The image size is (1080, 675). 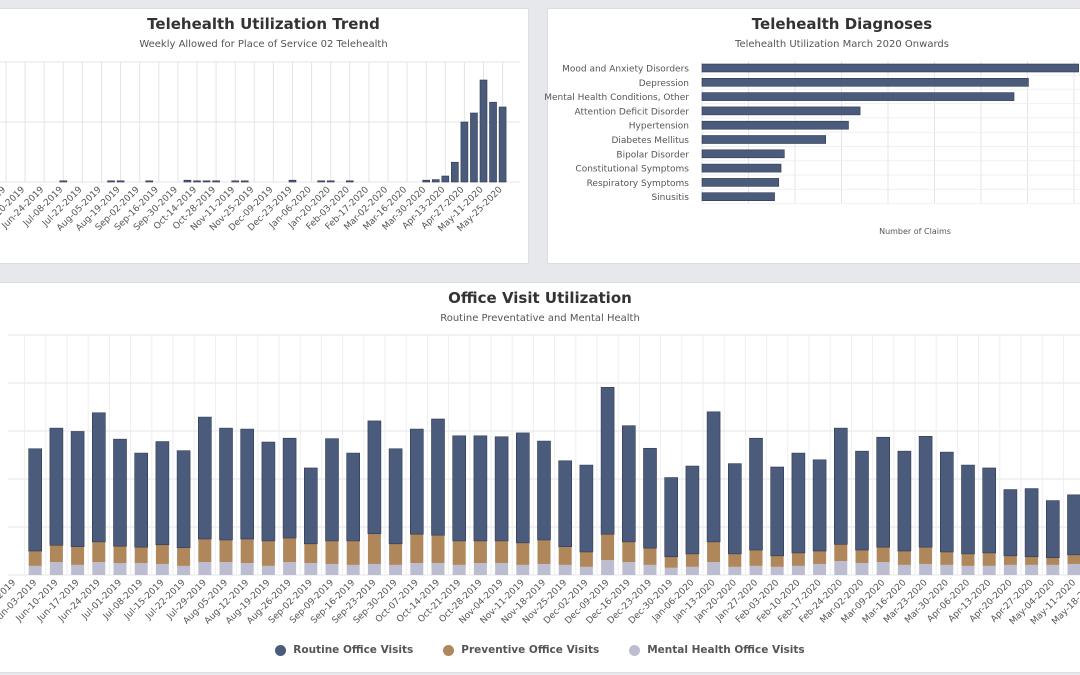 I want to click on category-label: Hypertension, so click(x=659, y=127).